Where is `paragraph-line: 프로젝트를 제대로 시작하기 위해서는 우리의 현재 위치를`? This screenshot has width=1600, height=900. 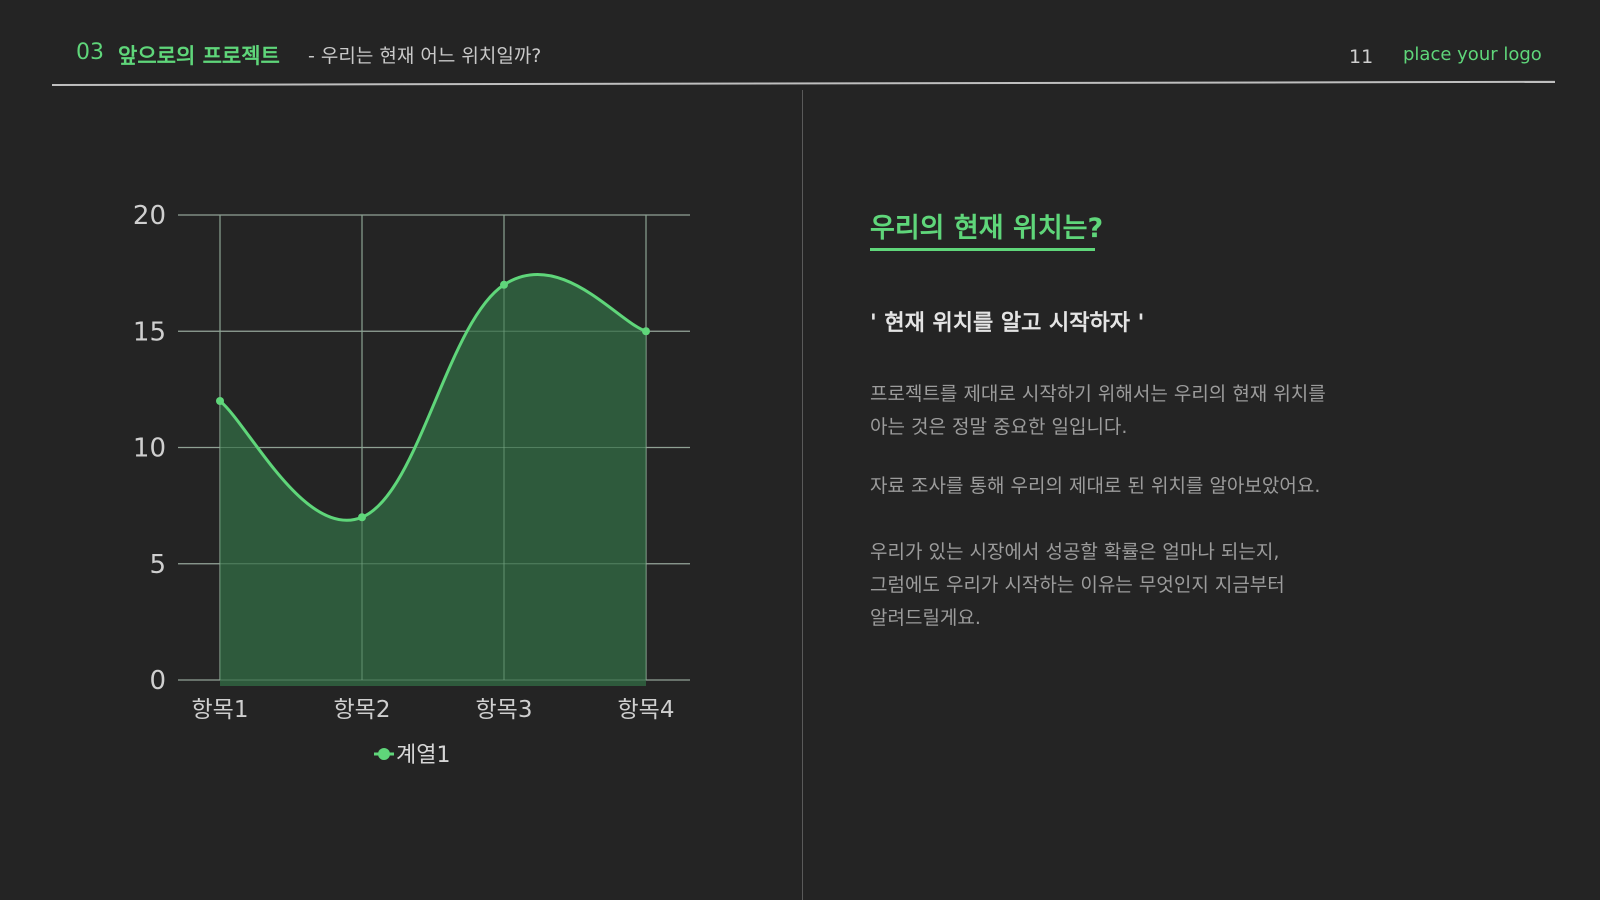
paragraph-line: 프로젝트를 제대로 시작하기 위해서는 우리의 현재 위치를 is located at coordinates (1098, 394).